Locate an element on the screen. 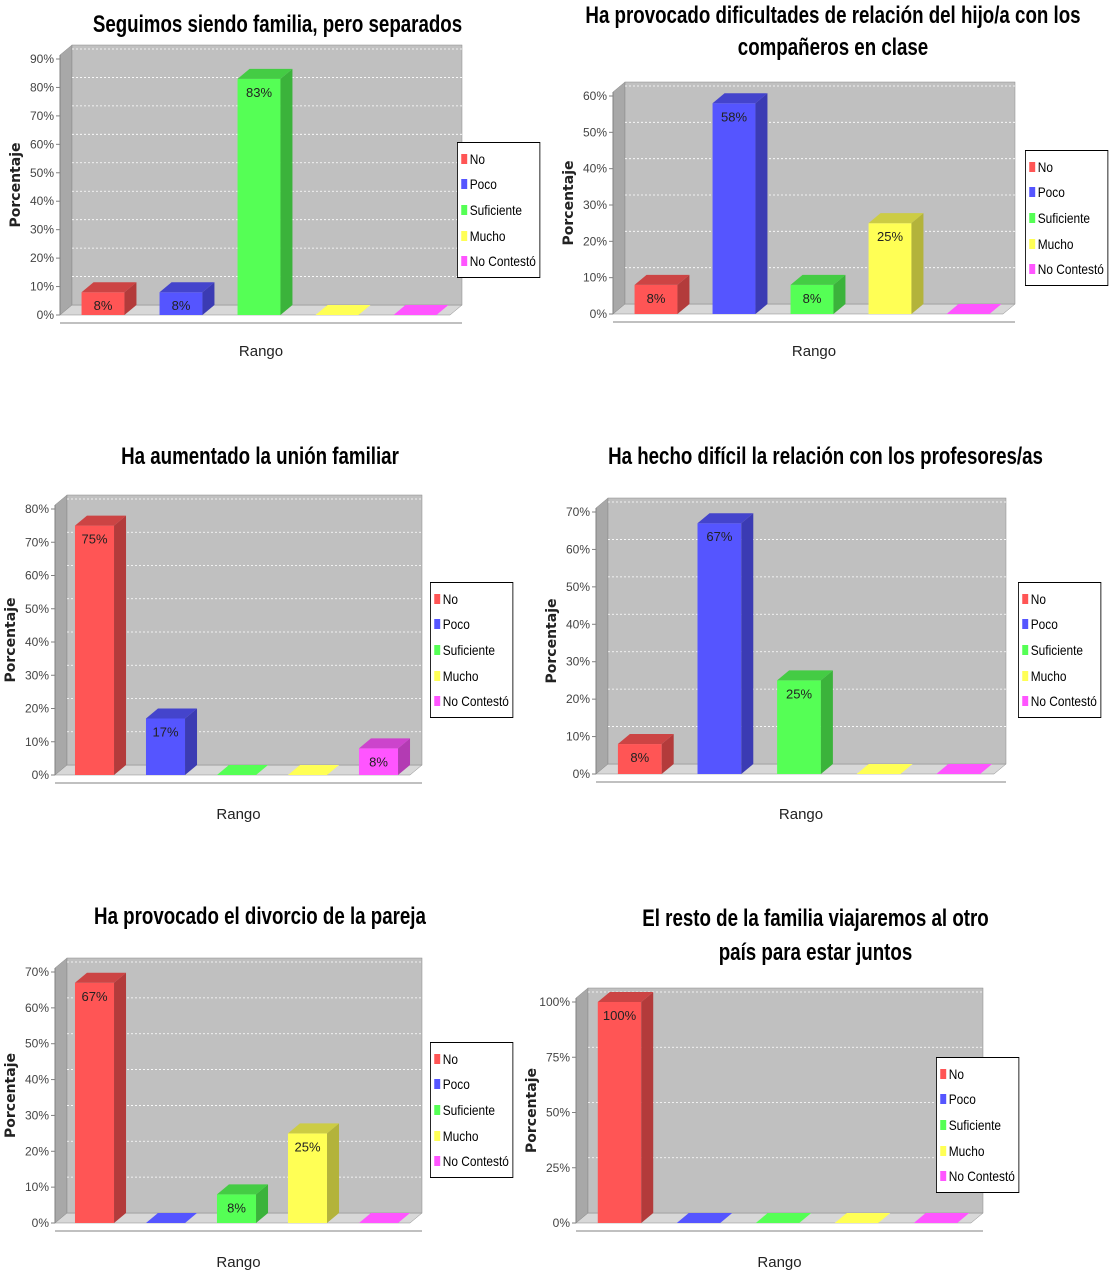 The width and height of the screenshot is (1111, 1272). chart-title: Seguimos siendo familia, pero separados is located at coordinates (277, 24).